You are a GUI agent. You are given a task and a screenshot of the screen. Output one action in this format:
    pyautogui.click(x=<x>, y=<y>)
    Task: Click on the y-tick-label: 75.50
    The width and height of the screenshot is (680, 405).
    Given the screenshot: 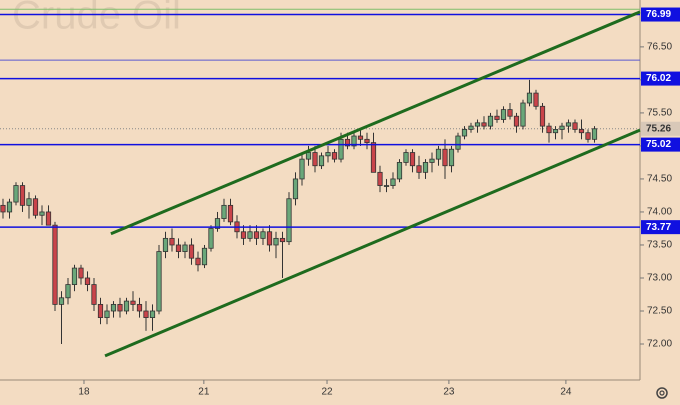 What is the action you would take?
    pyautogui.click(x=659, y=113)
    